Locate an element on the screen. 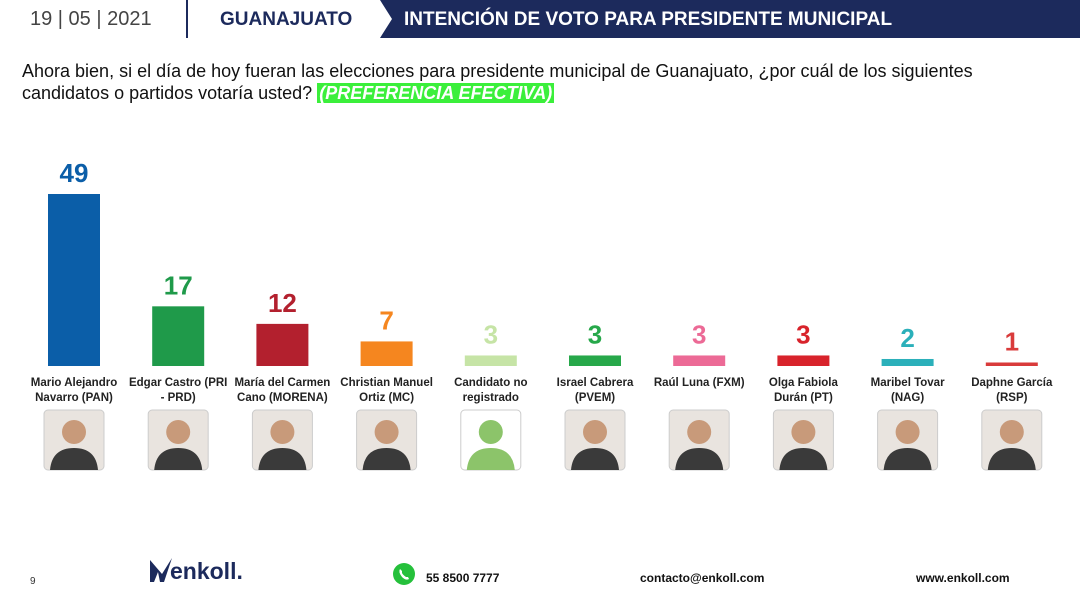  value-label: 12 is located at coordinates (282, 303).